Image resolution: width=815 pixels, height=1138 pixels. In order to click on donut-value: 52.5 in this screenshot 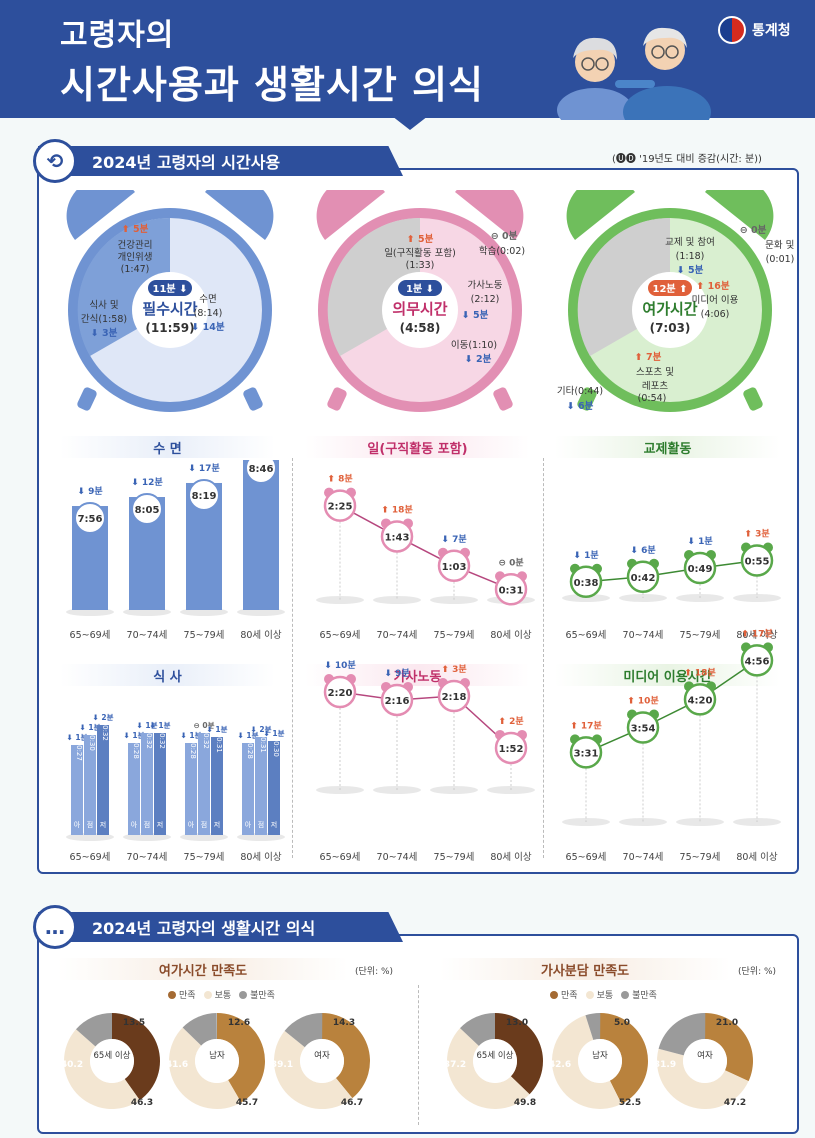, I will do `click(630, 1103)`.